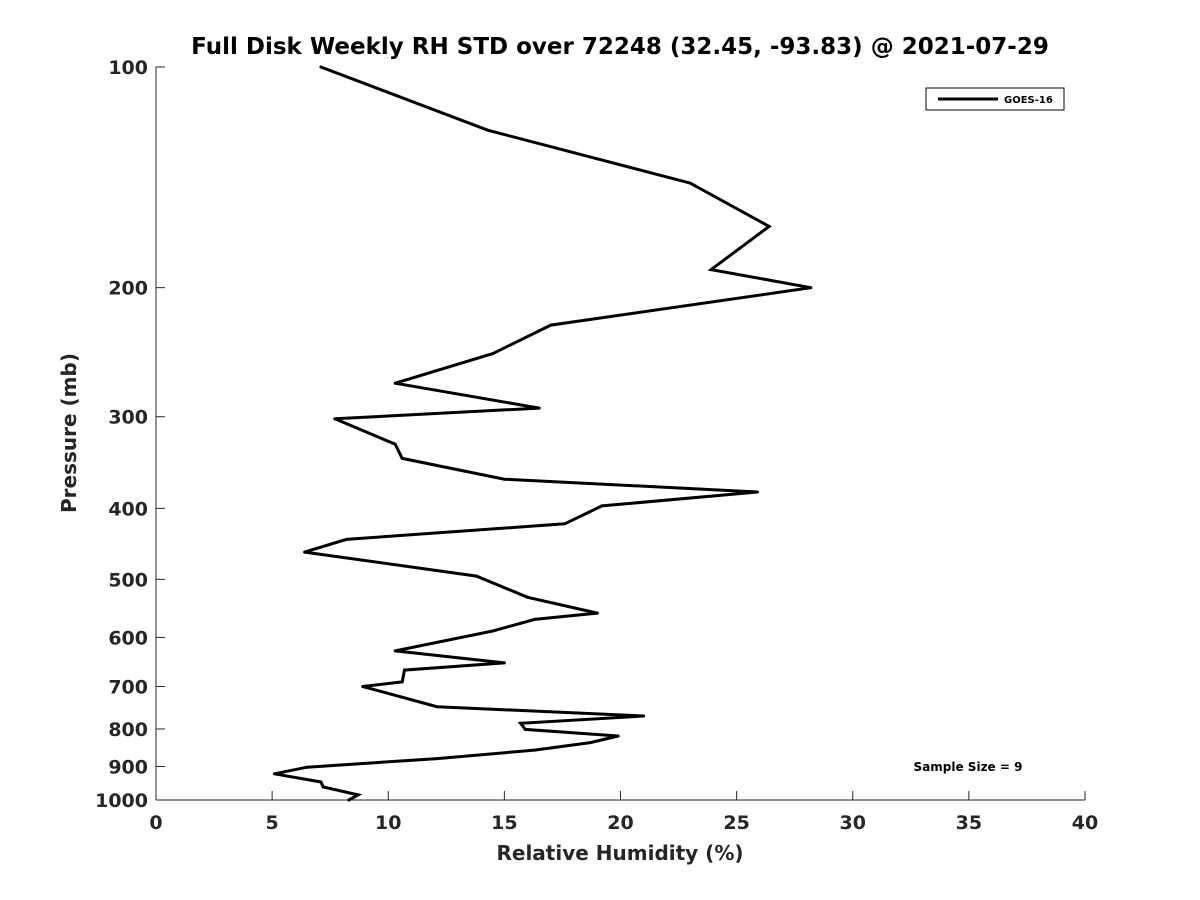 This screenshot has width=1200, height=900. What do you see at coordinates (121, 801) in the screenshot?
I see `y-tick-label: 1000` at bounding box center [121, 801].